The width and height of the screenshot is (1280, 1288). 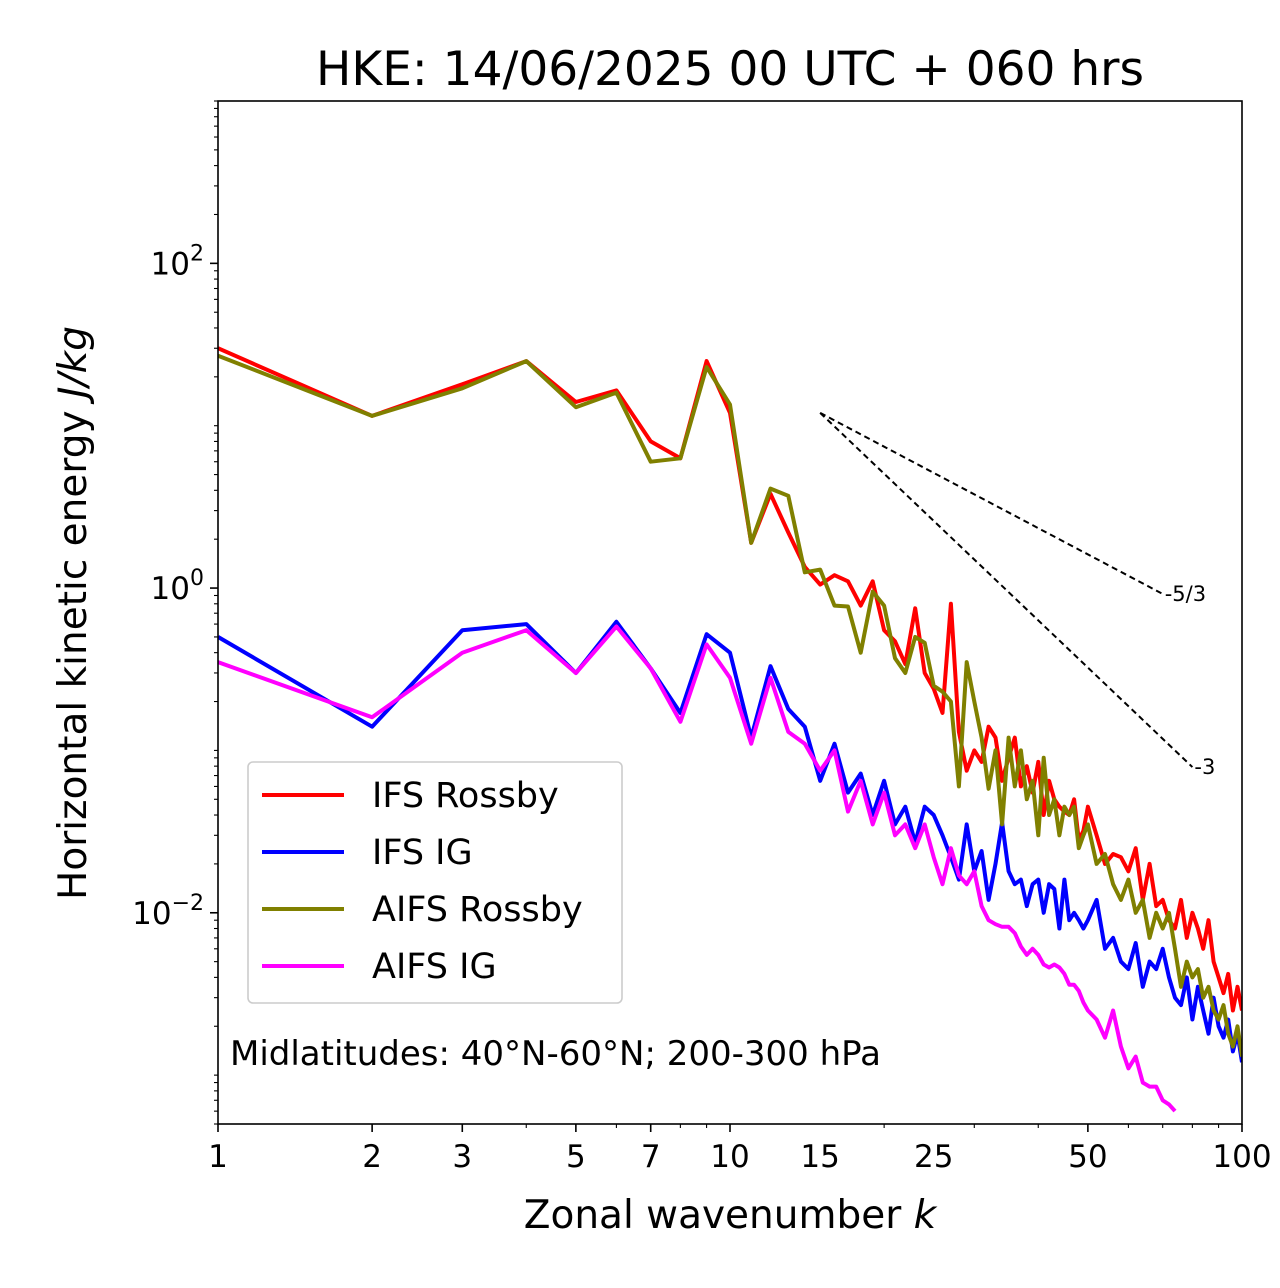 I want to click on x-axis: 1 2 3 5 7 10 15 25 50 100, so click(x=740, y=1149).